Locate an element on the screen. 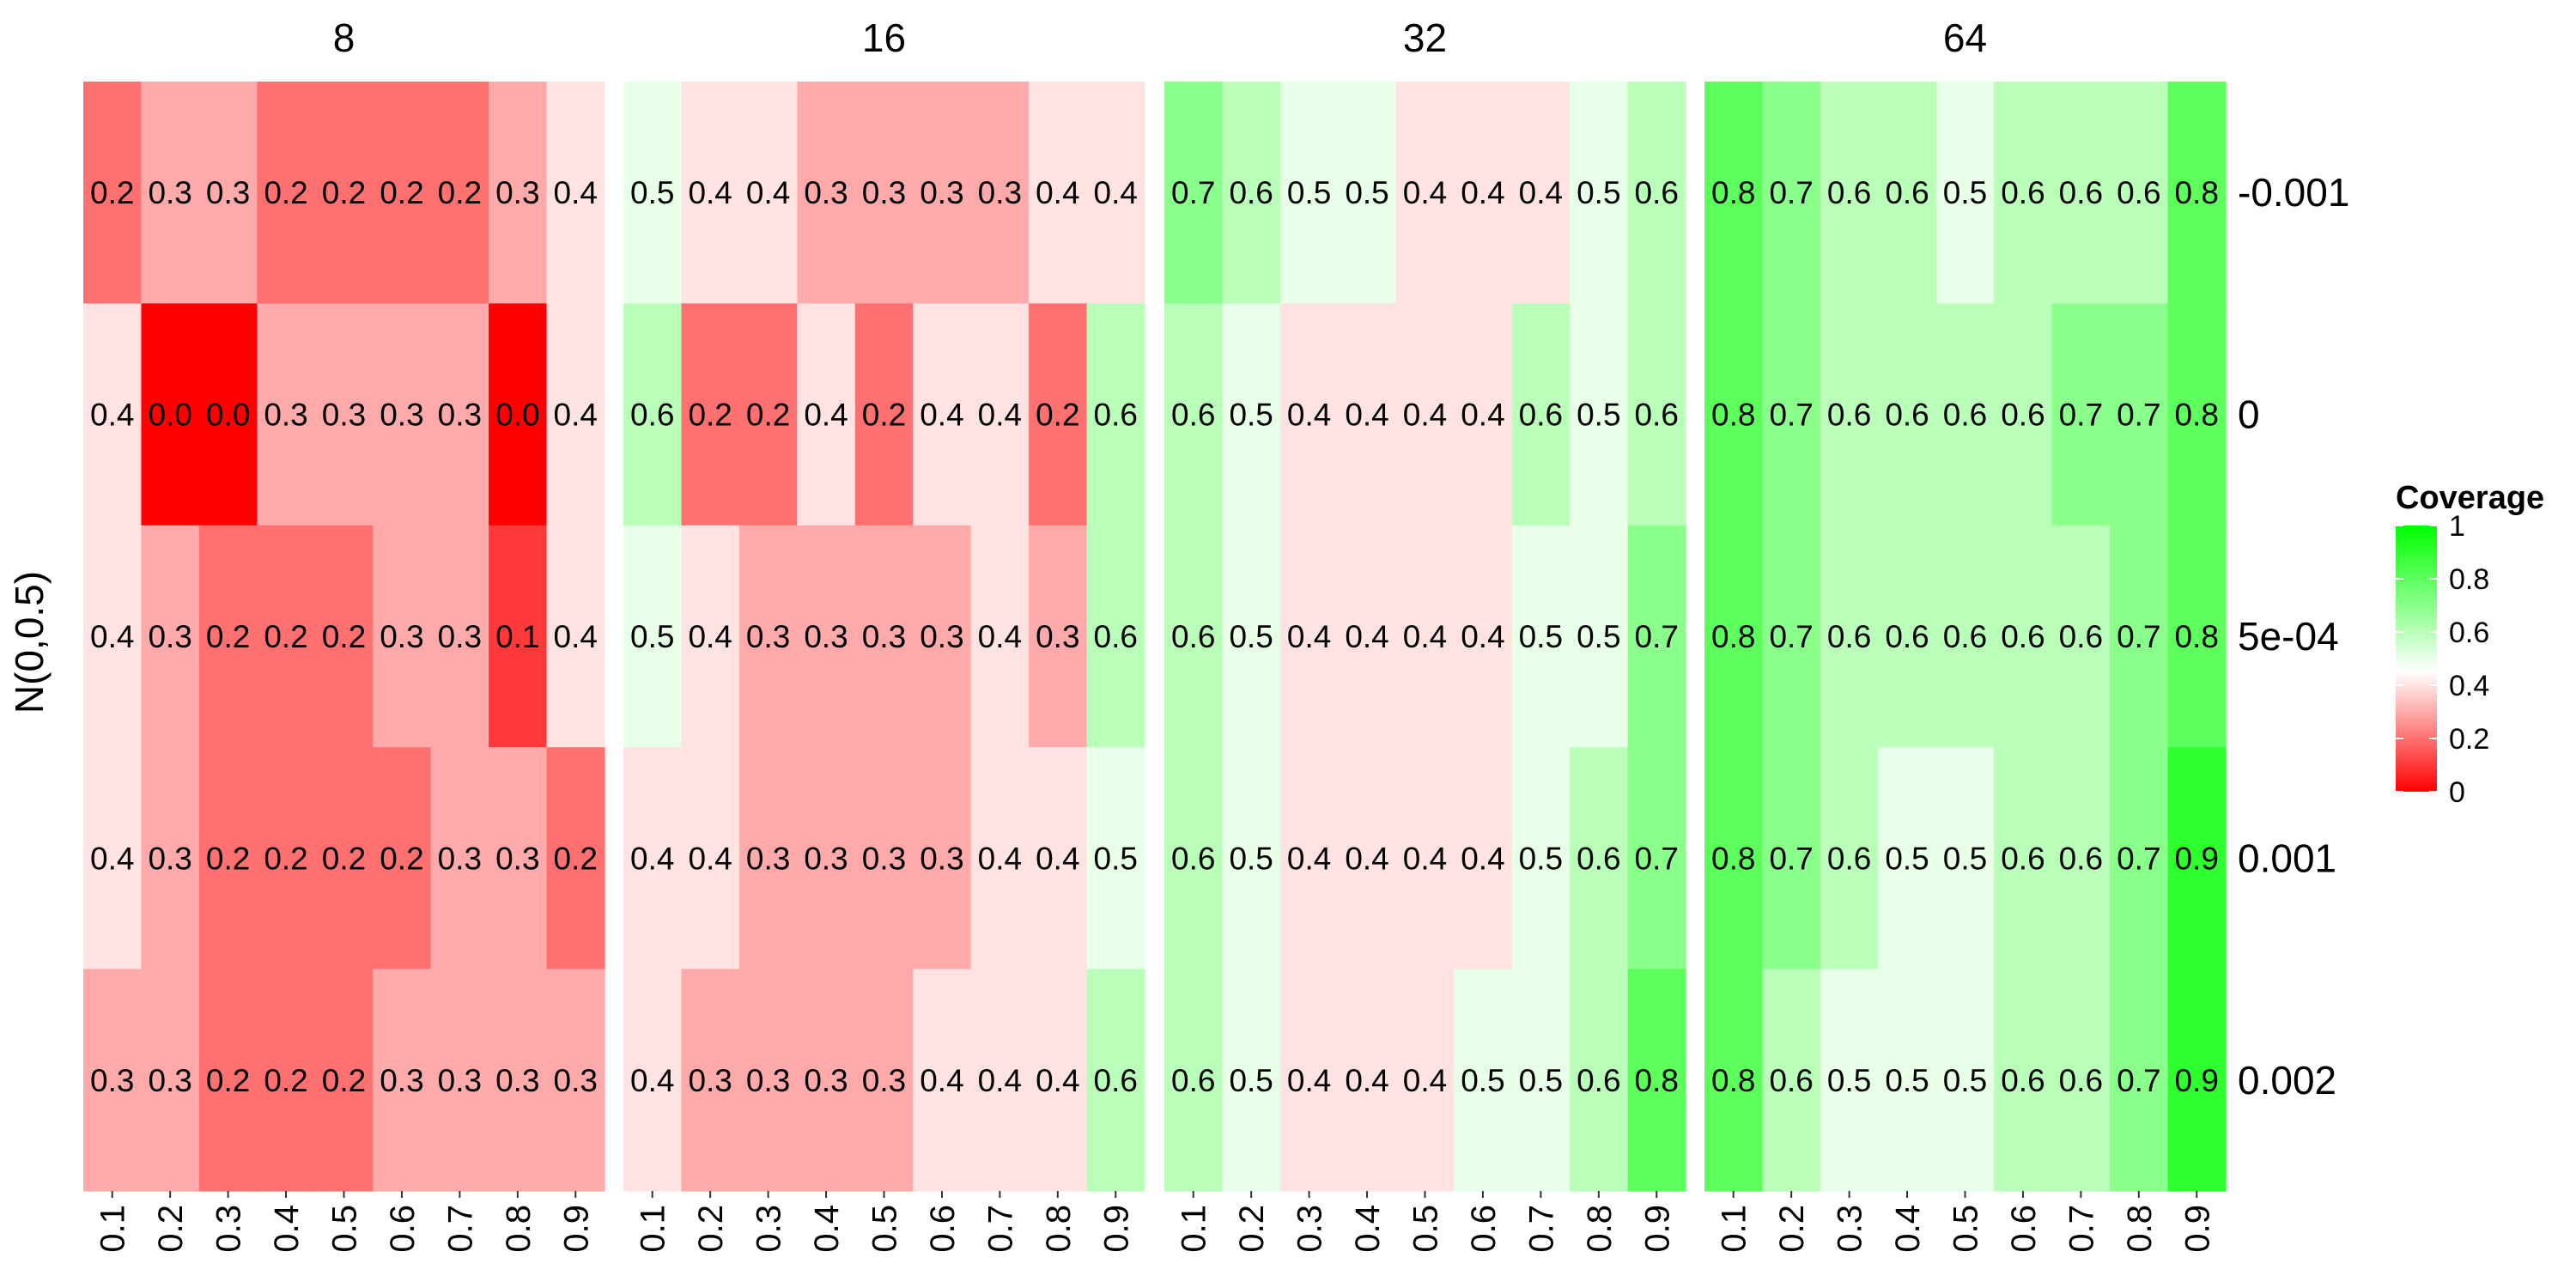 Image resolution: width=2576 pixels, height=1288 pixels. x-tick-label: 0.6 is located at coordinates (2024, 1229).